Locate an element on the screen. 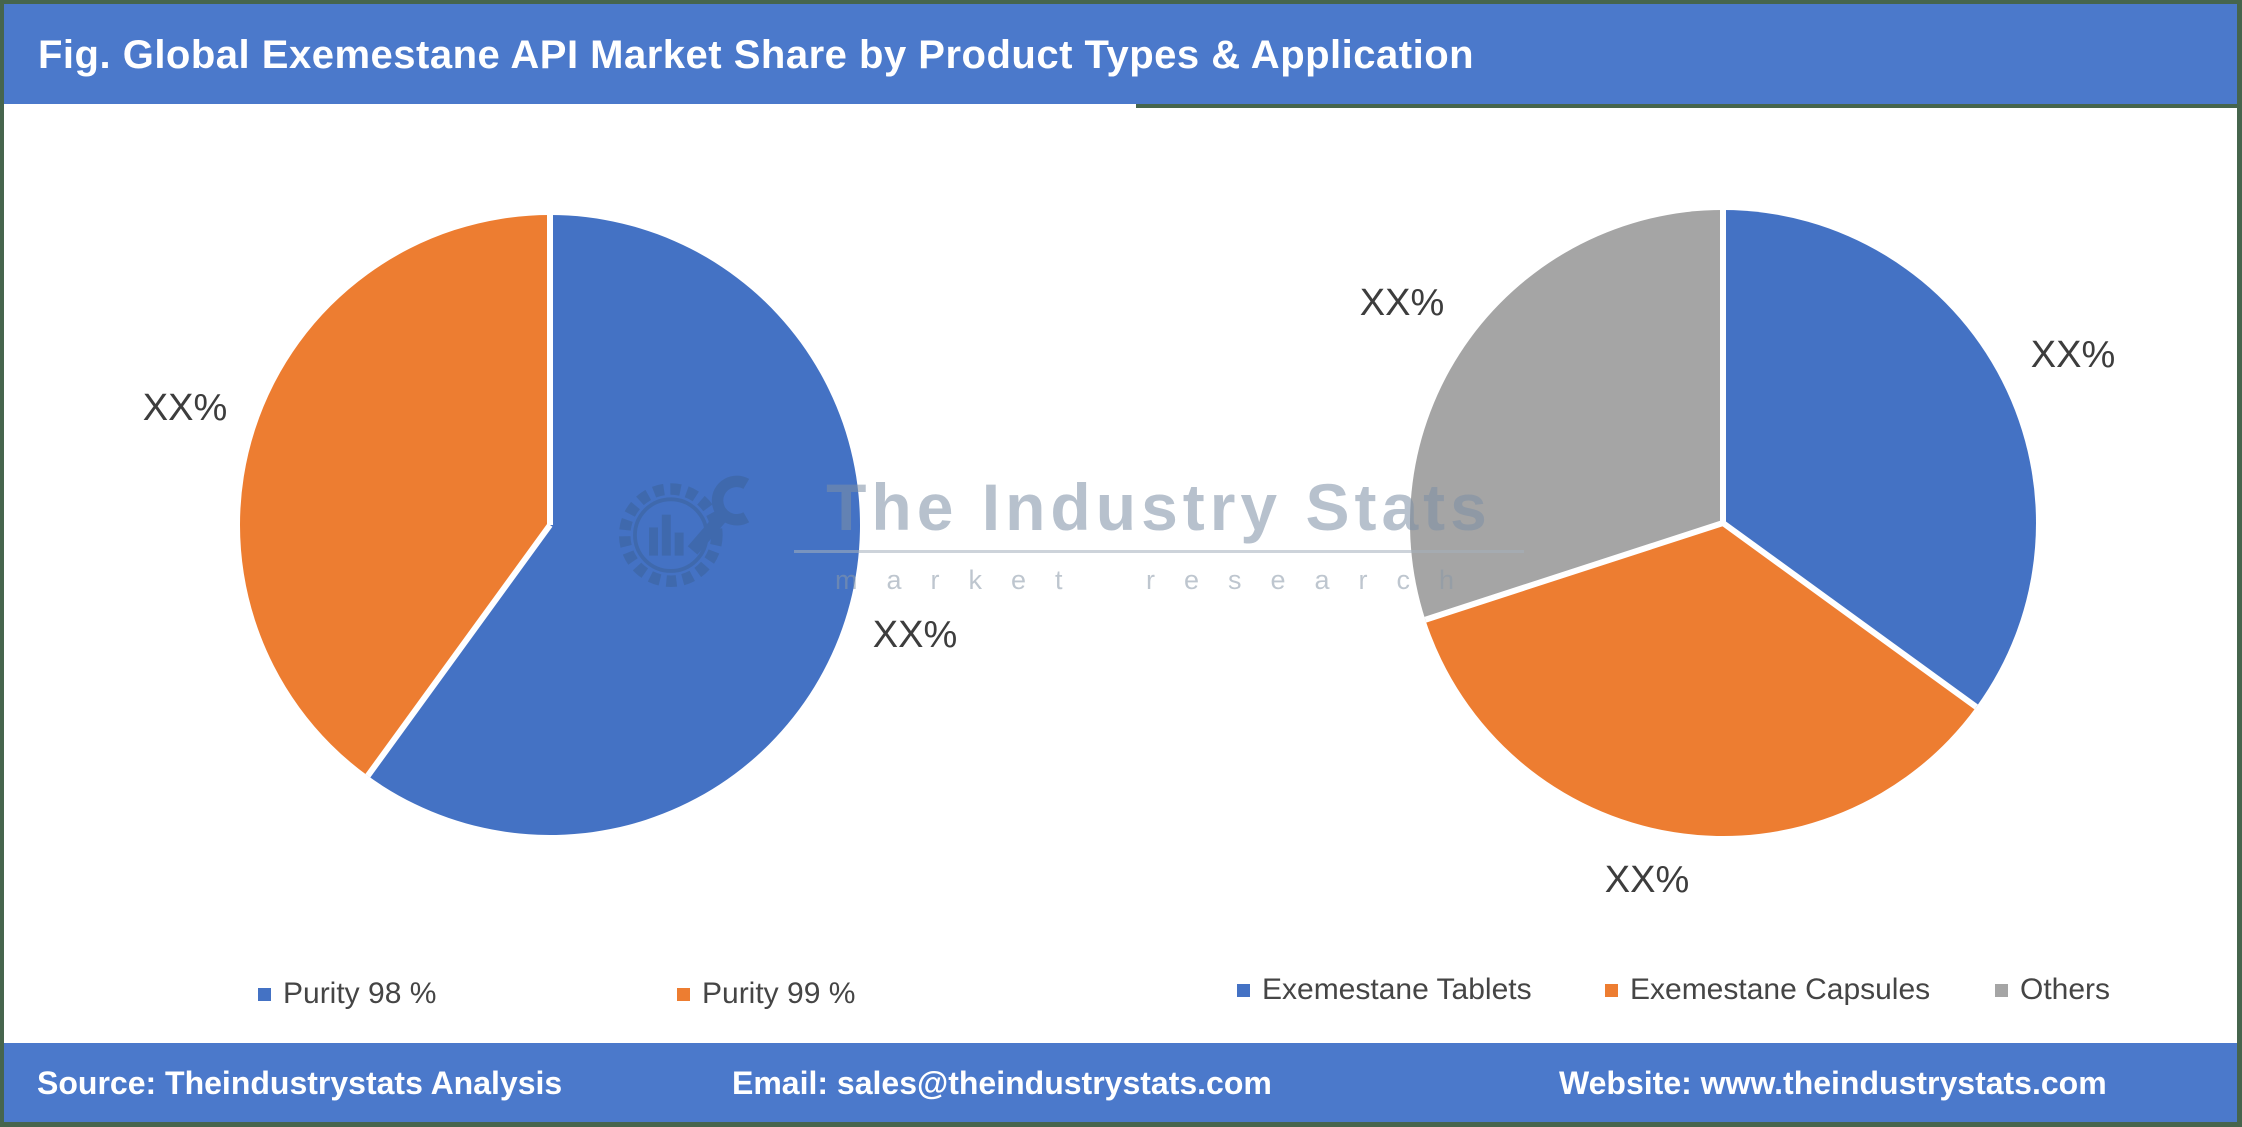  legend-label: Others is located at coordinates (2065, 989).